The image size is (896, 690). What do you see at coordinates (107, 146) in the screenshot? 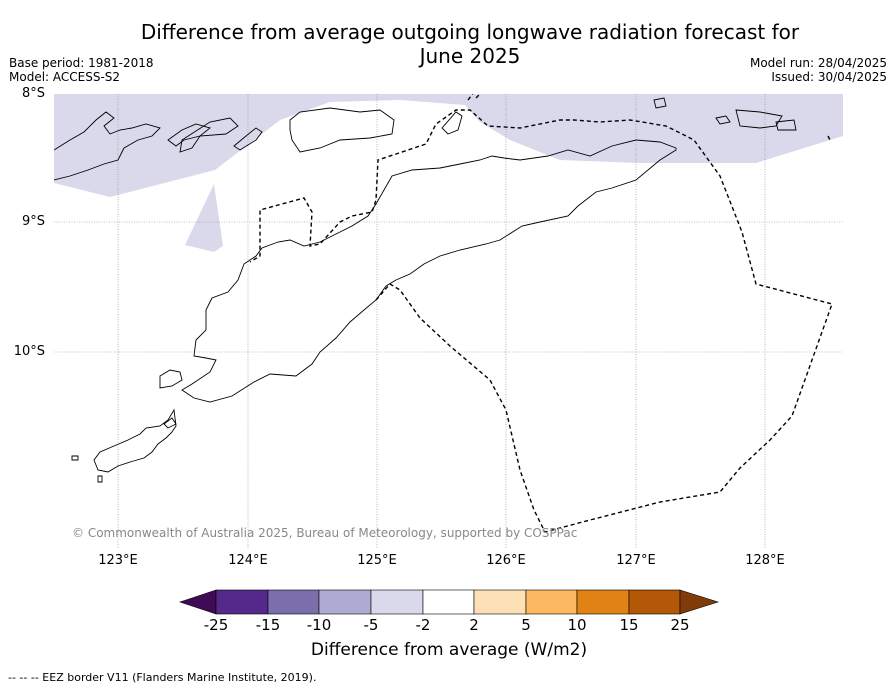
I see `coastline-flores` at bounding box center [107, 146].